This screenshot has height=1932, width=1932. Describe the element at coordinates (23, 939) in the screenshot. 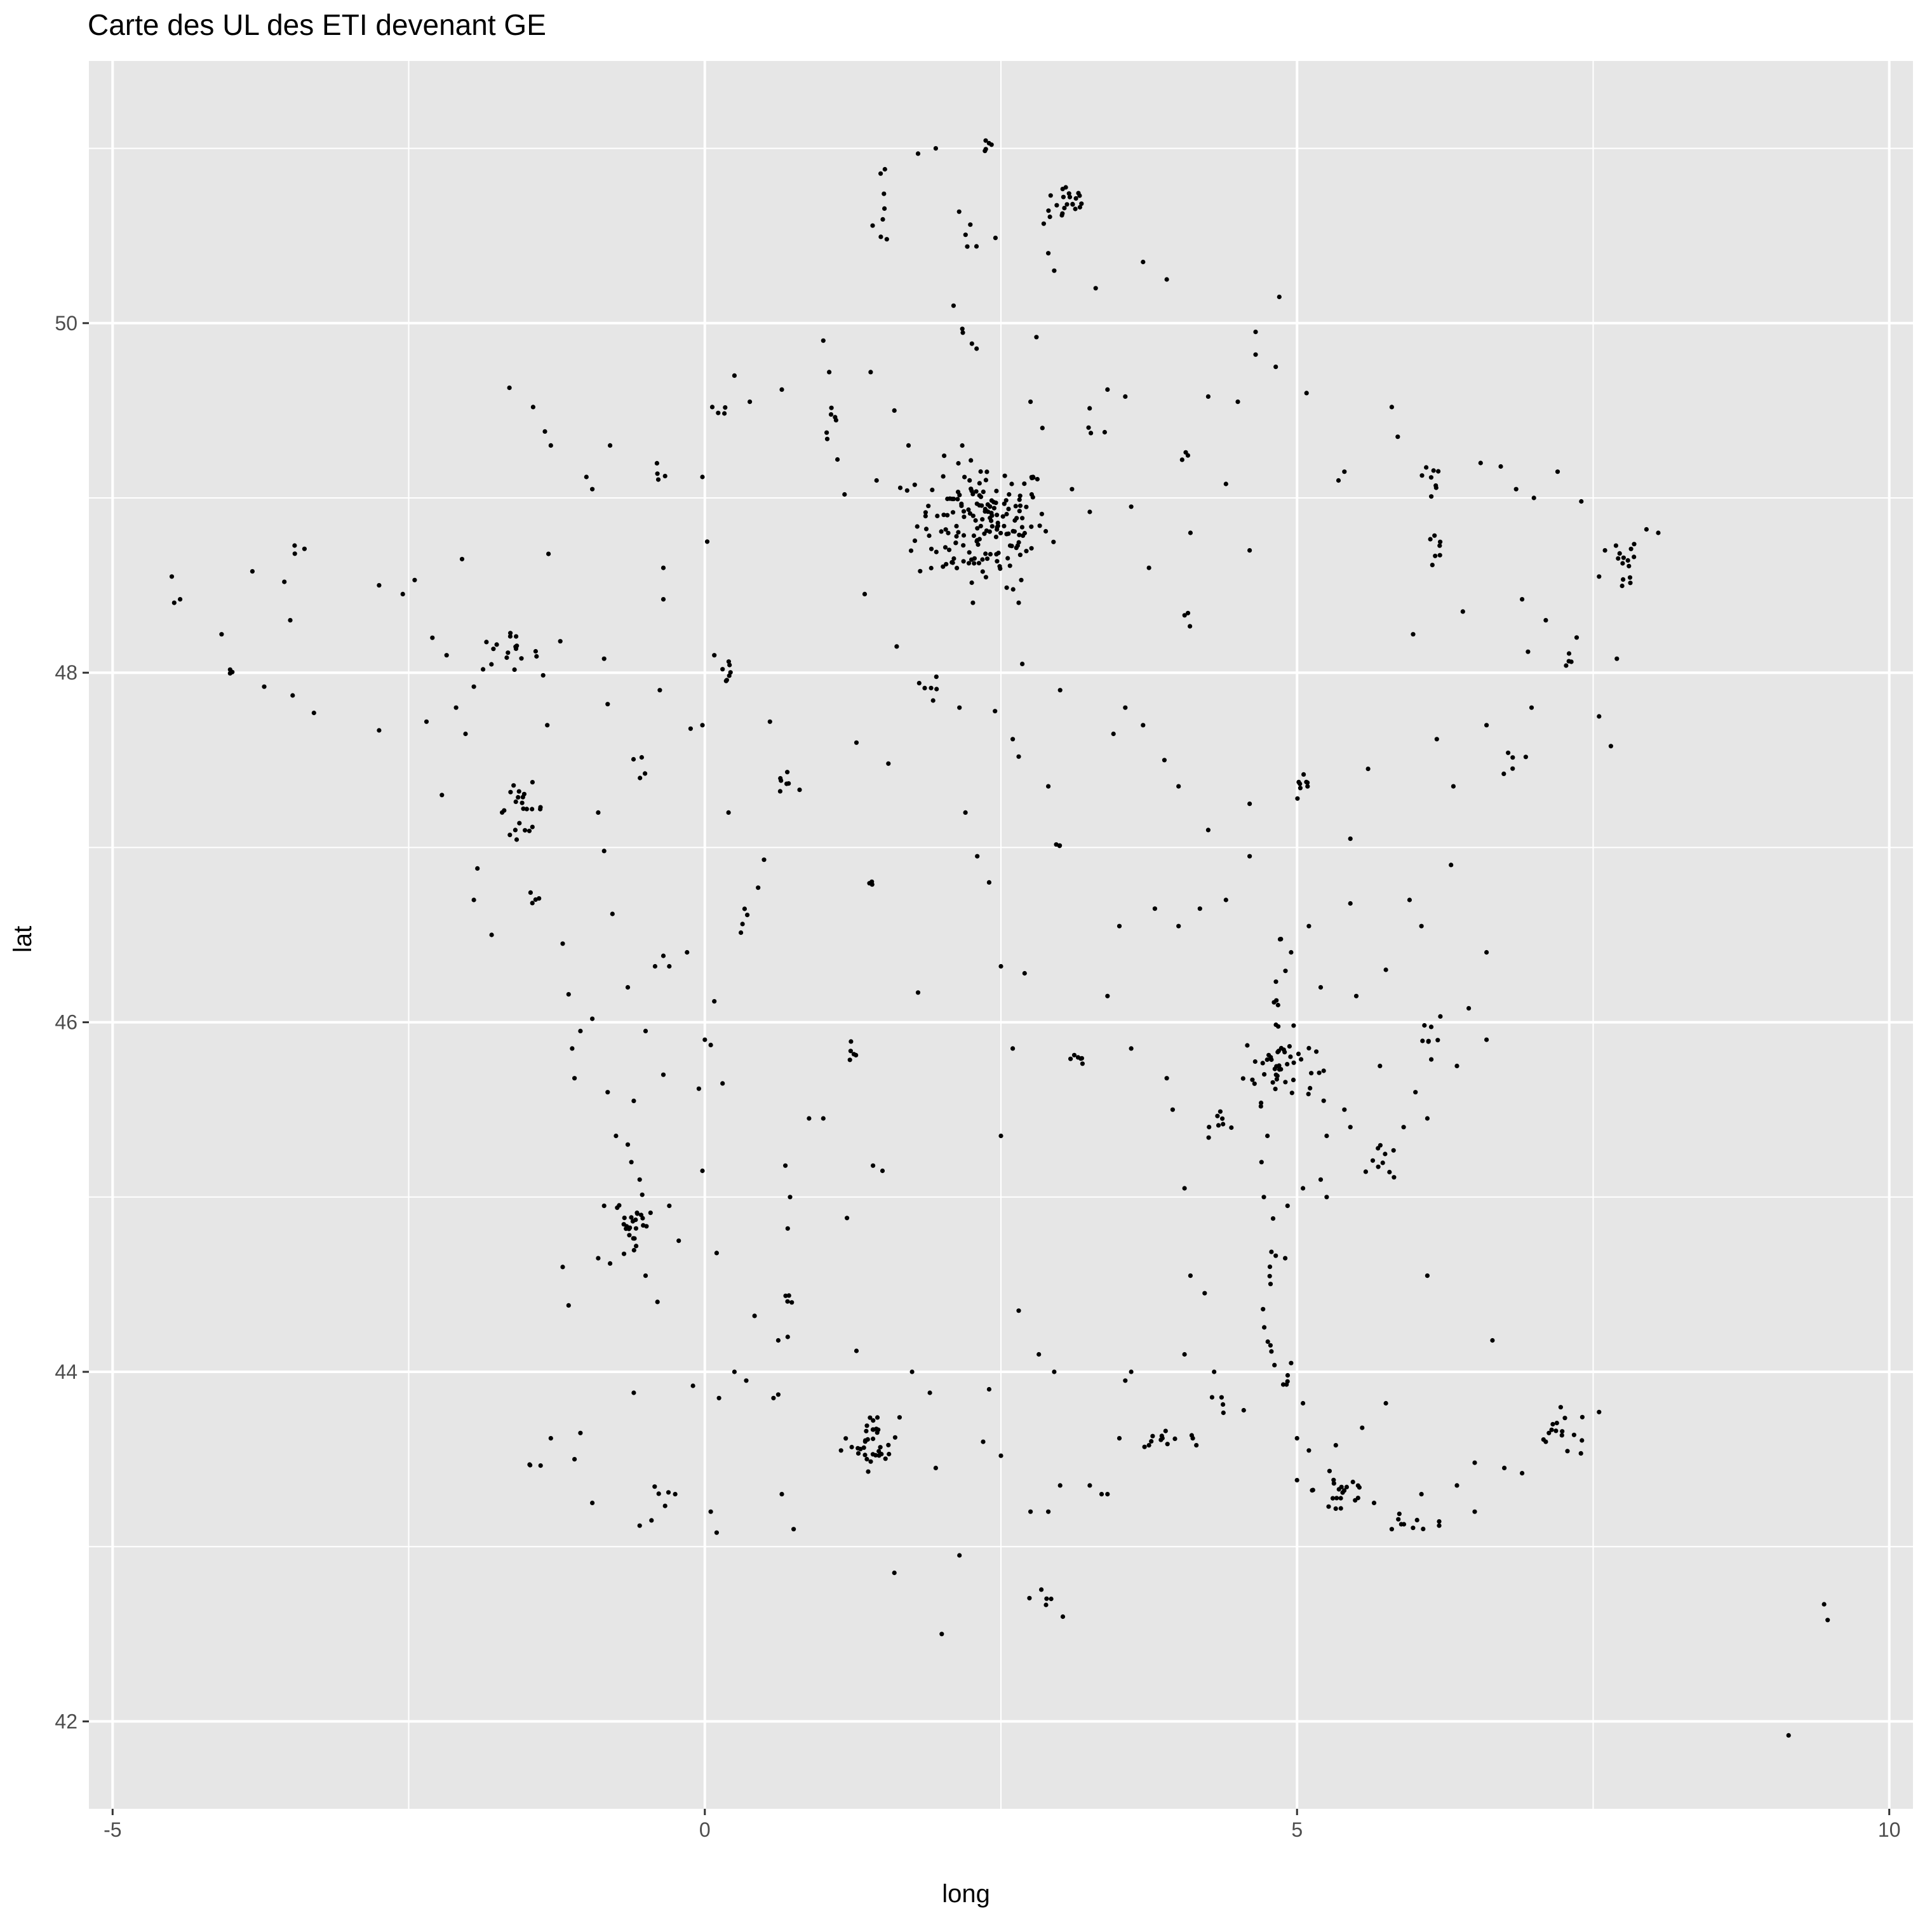

I see `y-axis-title: lat` at that location.